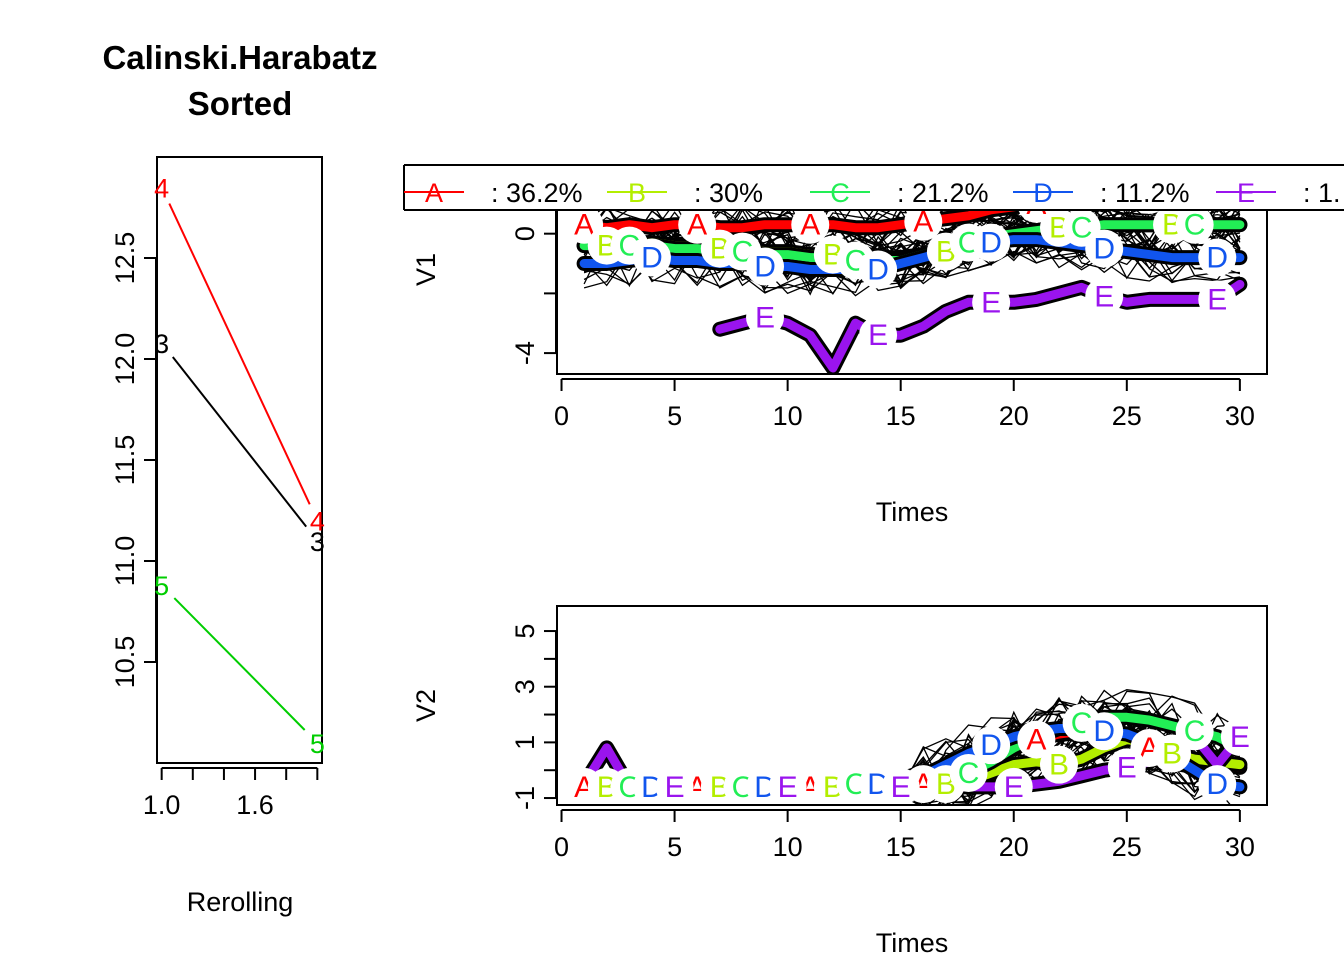 This screenshot has height=960, width=1344. Describe the element at coordinates (943, 193) in the screenshot. I see `legend-text-C: : 21.2%` at that location.